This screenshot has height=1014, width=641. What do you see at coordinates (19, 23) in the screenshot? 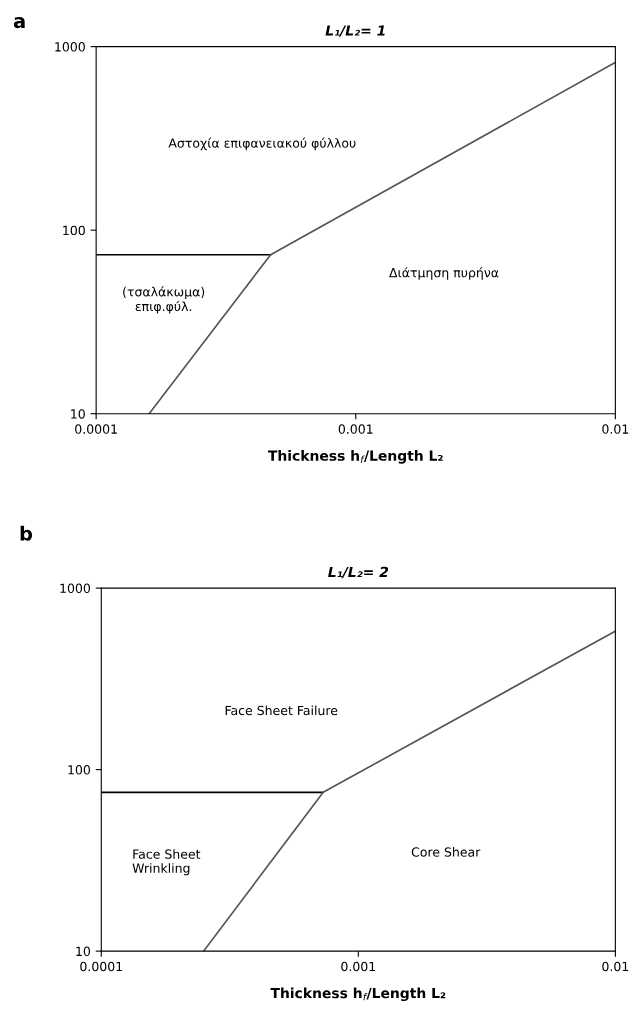
I see `text: a` at bounding box center [19, 23].